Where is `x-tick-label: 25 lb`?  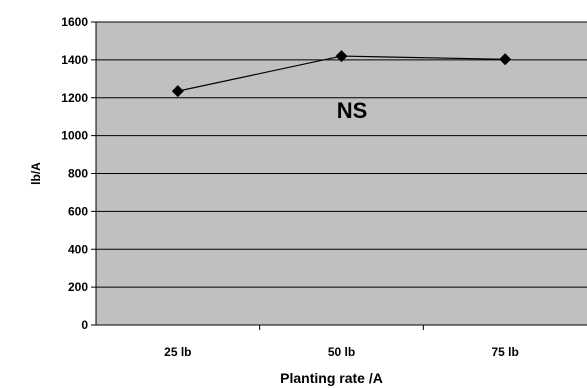
x-tick-label: 25 lb is located at coordinates (177, 352).